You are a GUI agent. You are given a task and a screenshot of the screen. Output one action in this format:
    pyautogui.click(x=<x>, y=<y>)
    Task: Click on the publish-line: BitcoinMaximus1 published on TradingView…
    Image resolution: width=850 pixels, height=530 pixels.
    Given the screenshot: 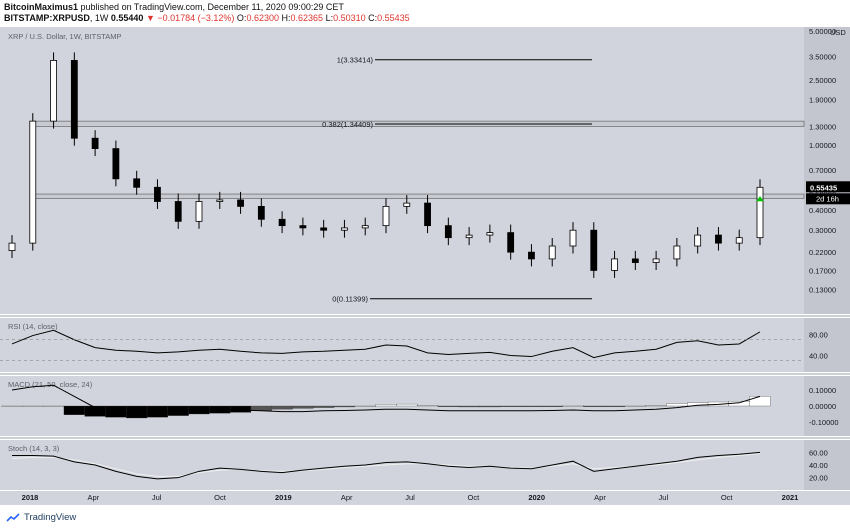 What is the action you would take?
    pyautogui.click(x=174, y=7)
    